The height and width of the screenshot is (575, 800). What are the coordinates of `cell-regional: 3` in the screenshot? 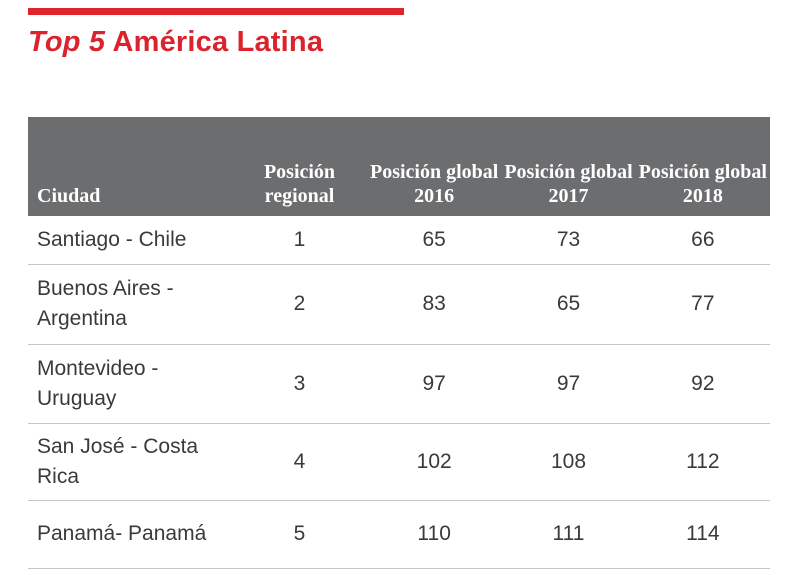 It's located at (299, 384).